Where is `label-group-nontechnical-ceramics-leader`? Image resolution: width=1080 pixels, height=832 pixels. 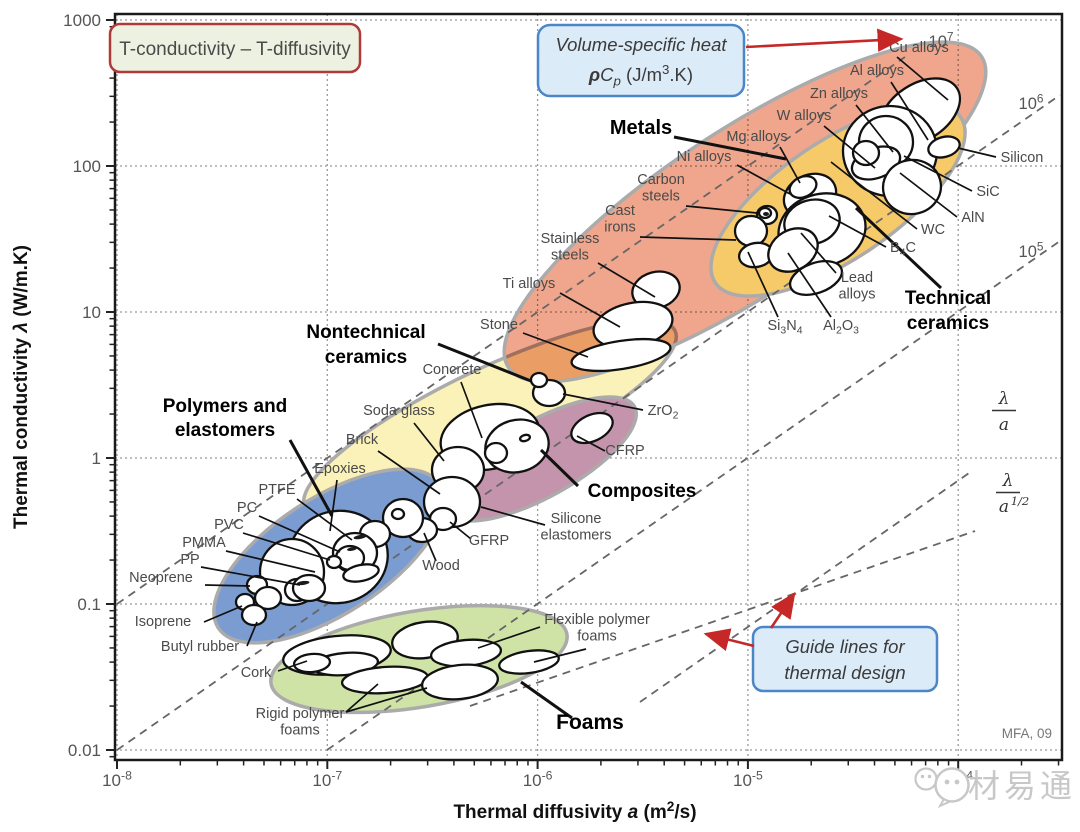 label-group-nontechnical-ceramics-leader is located at coordinates (484, 362).